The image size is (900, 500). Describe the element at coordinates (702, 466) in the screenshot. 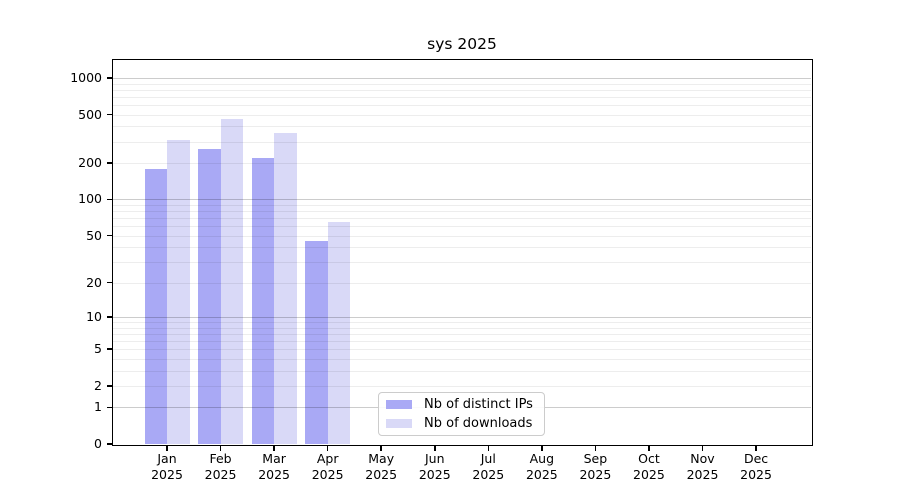

I see `x-tick-label: Nov 2025` at that location.